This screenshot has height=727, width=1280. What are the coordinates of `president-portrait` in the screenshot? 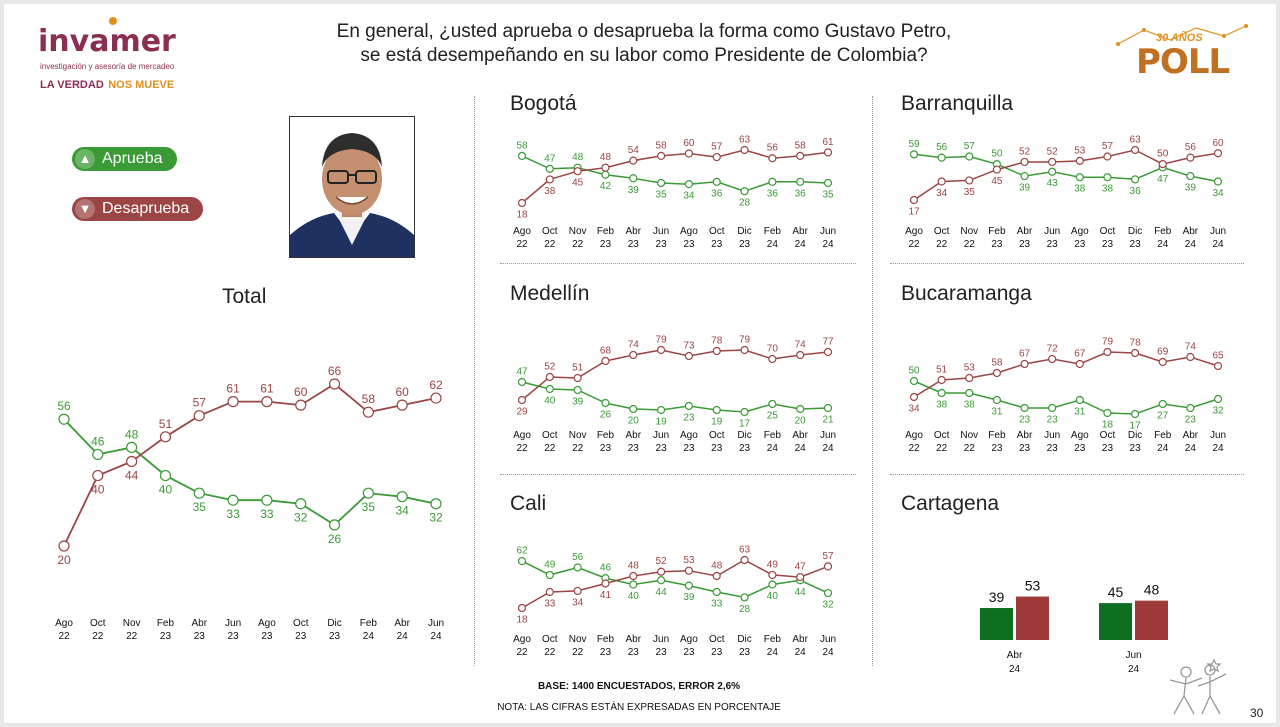 It's located at (352, 187).